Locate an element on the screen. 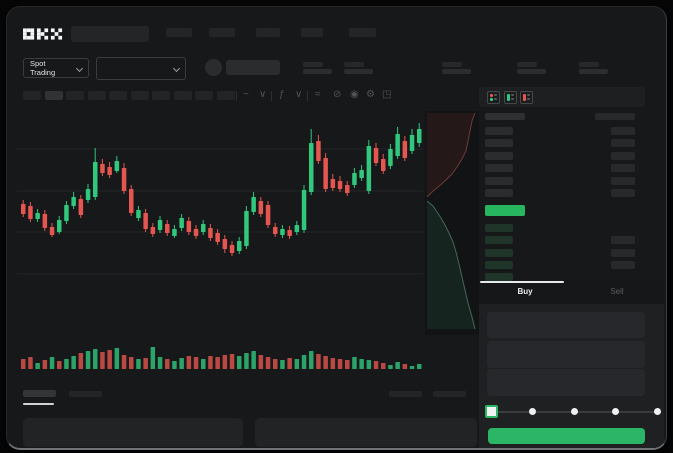  fullscreen-icon: ◳ is located at coordinates (387, 94).